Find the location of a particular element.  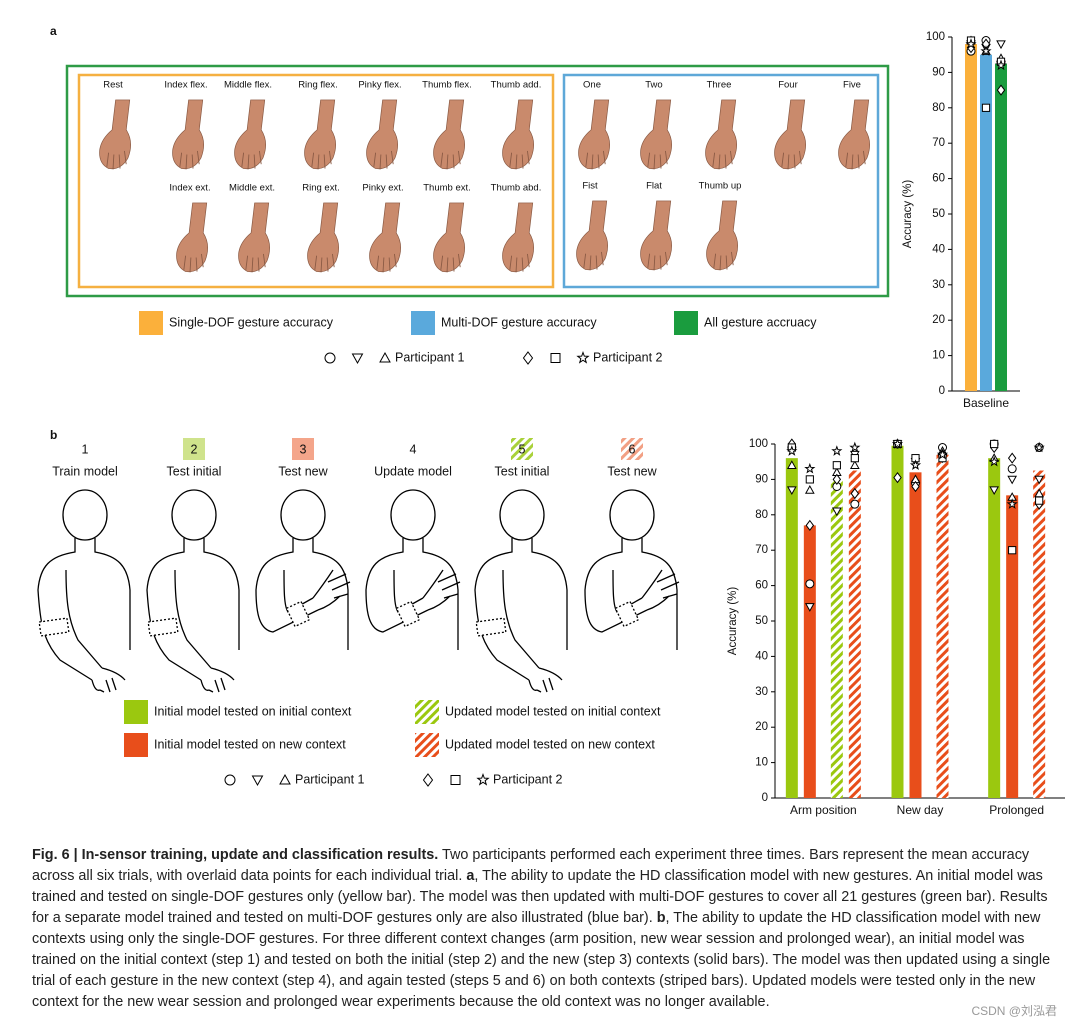

y-tick-label: 40 is located at coordinates (938, 249).